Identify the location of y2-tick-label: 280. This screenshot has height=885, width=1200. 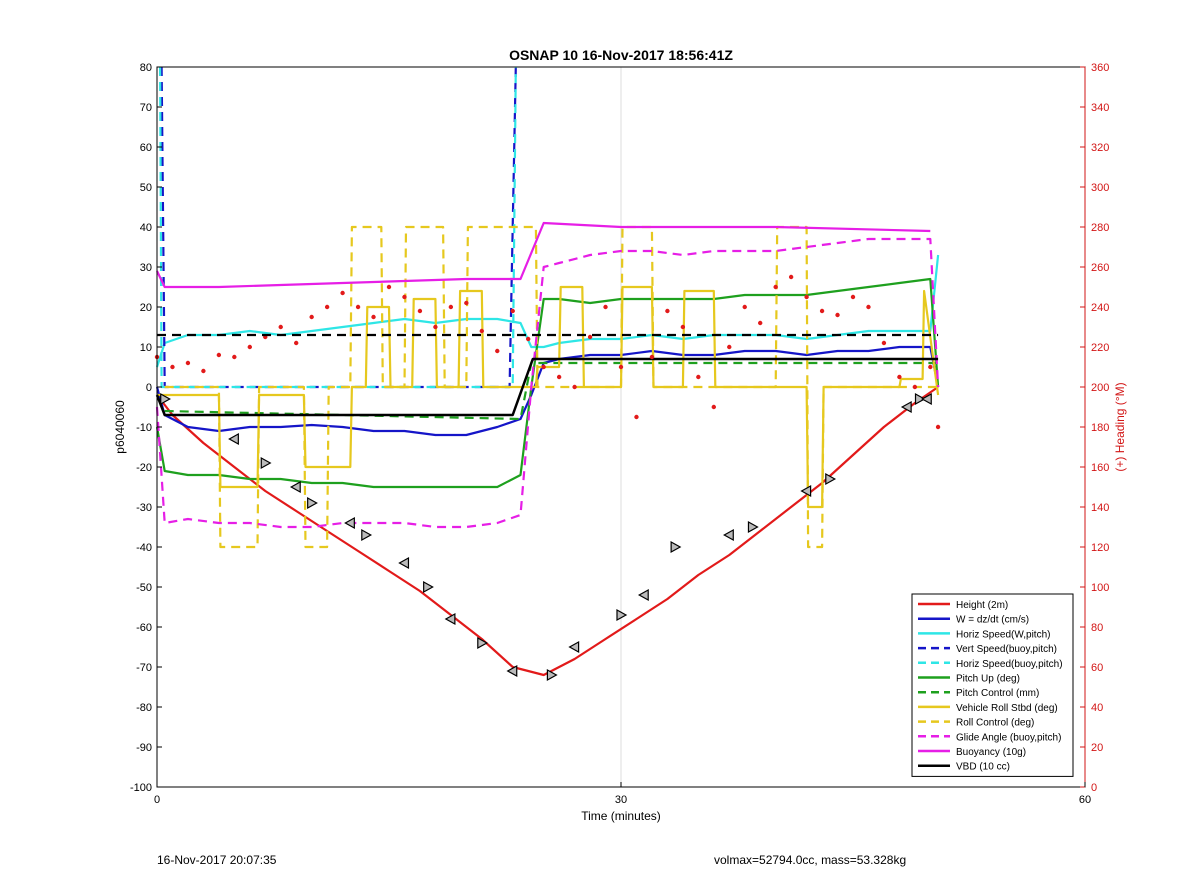
(1100, 228).